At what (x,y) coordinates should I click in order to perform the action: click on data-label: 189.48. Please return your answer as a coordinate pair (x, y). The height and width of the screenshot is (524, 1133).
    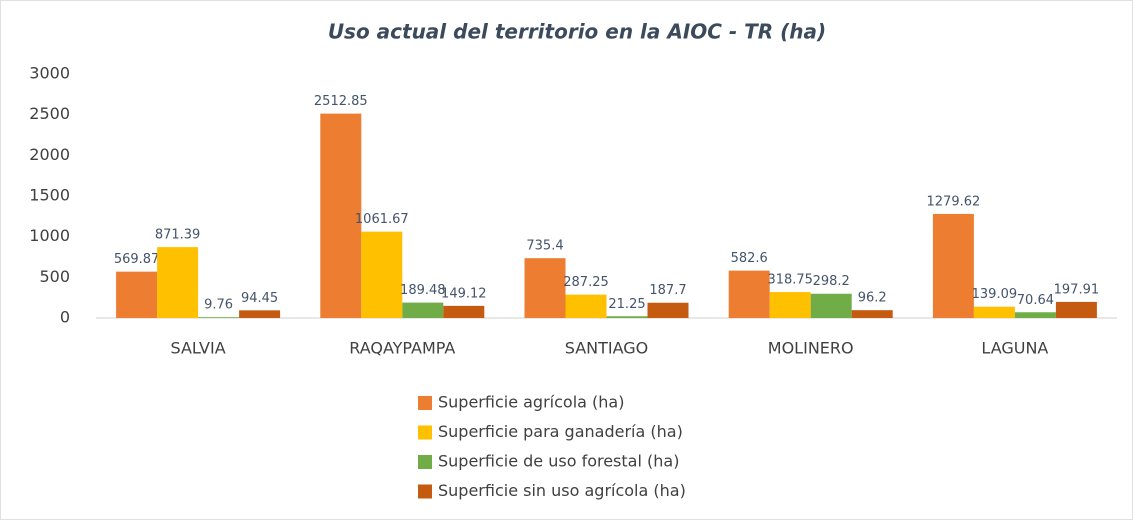
    Looking at the image, I should click on (423, 290).